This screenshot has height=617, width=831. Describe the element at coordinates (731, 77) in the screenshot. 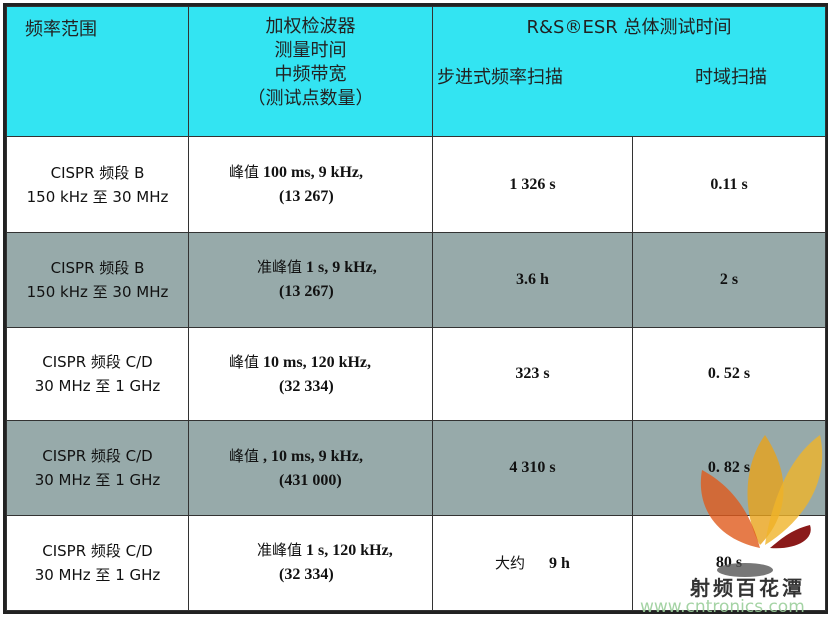

I see `header-time-domain-scan: 时域扫描` at that location.